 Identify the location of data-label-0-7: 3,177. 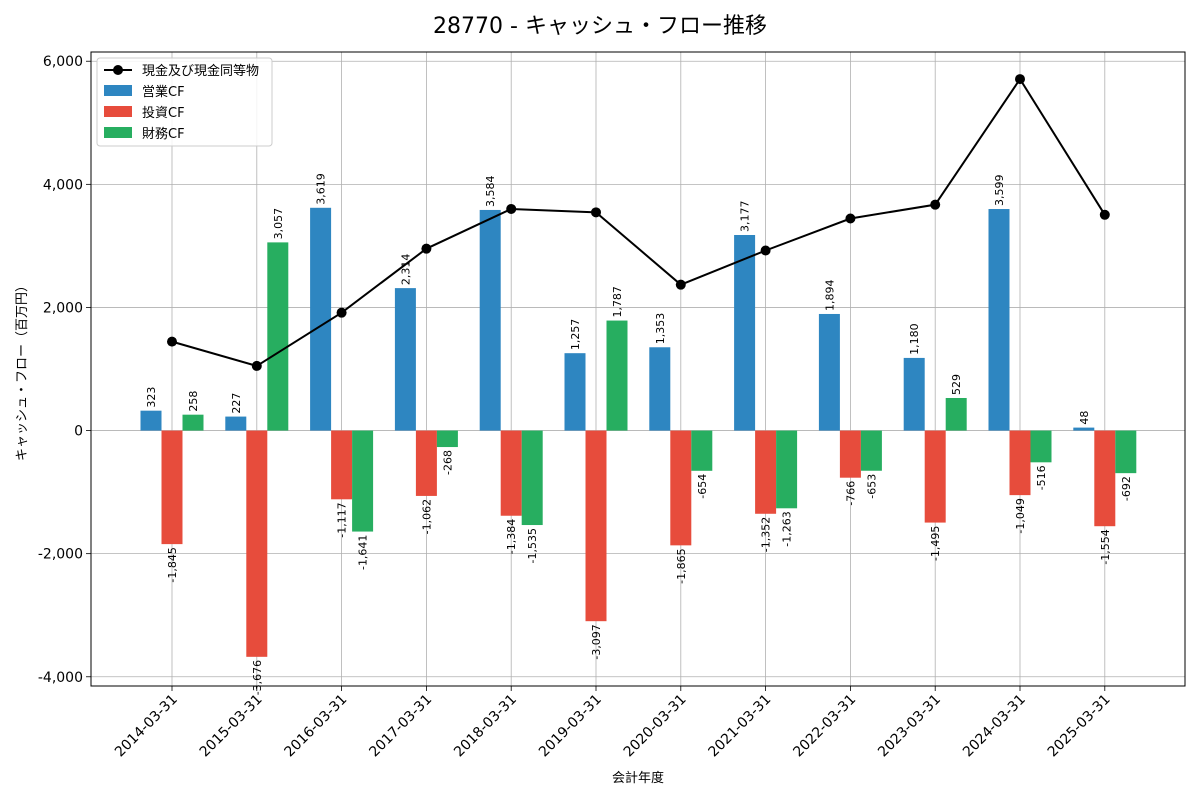
(745, 216).